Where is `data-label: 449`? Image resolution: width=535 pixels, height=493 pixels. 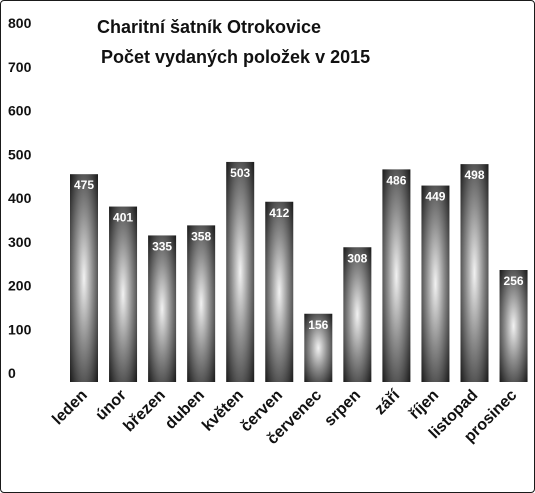 data-label: 449 is located at coordinates (435, 197).